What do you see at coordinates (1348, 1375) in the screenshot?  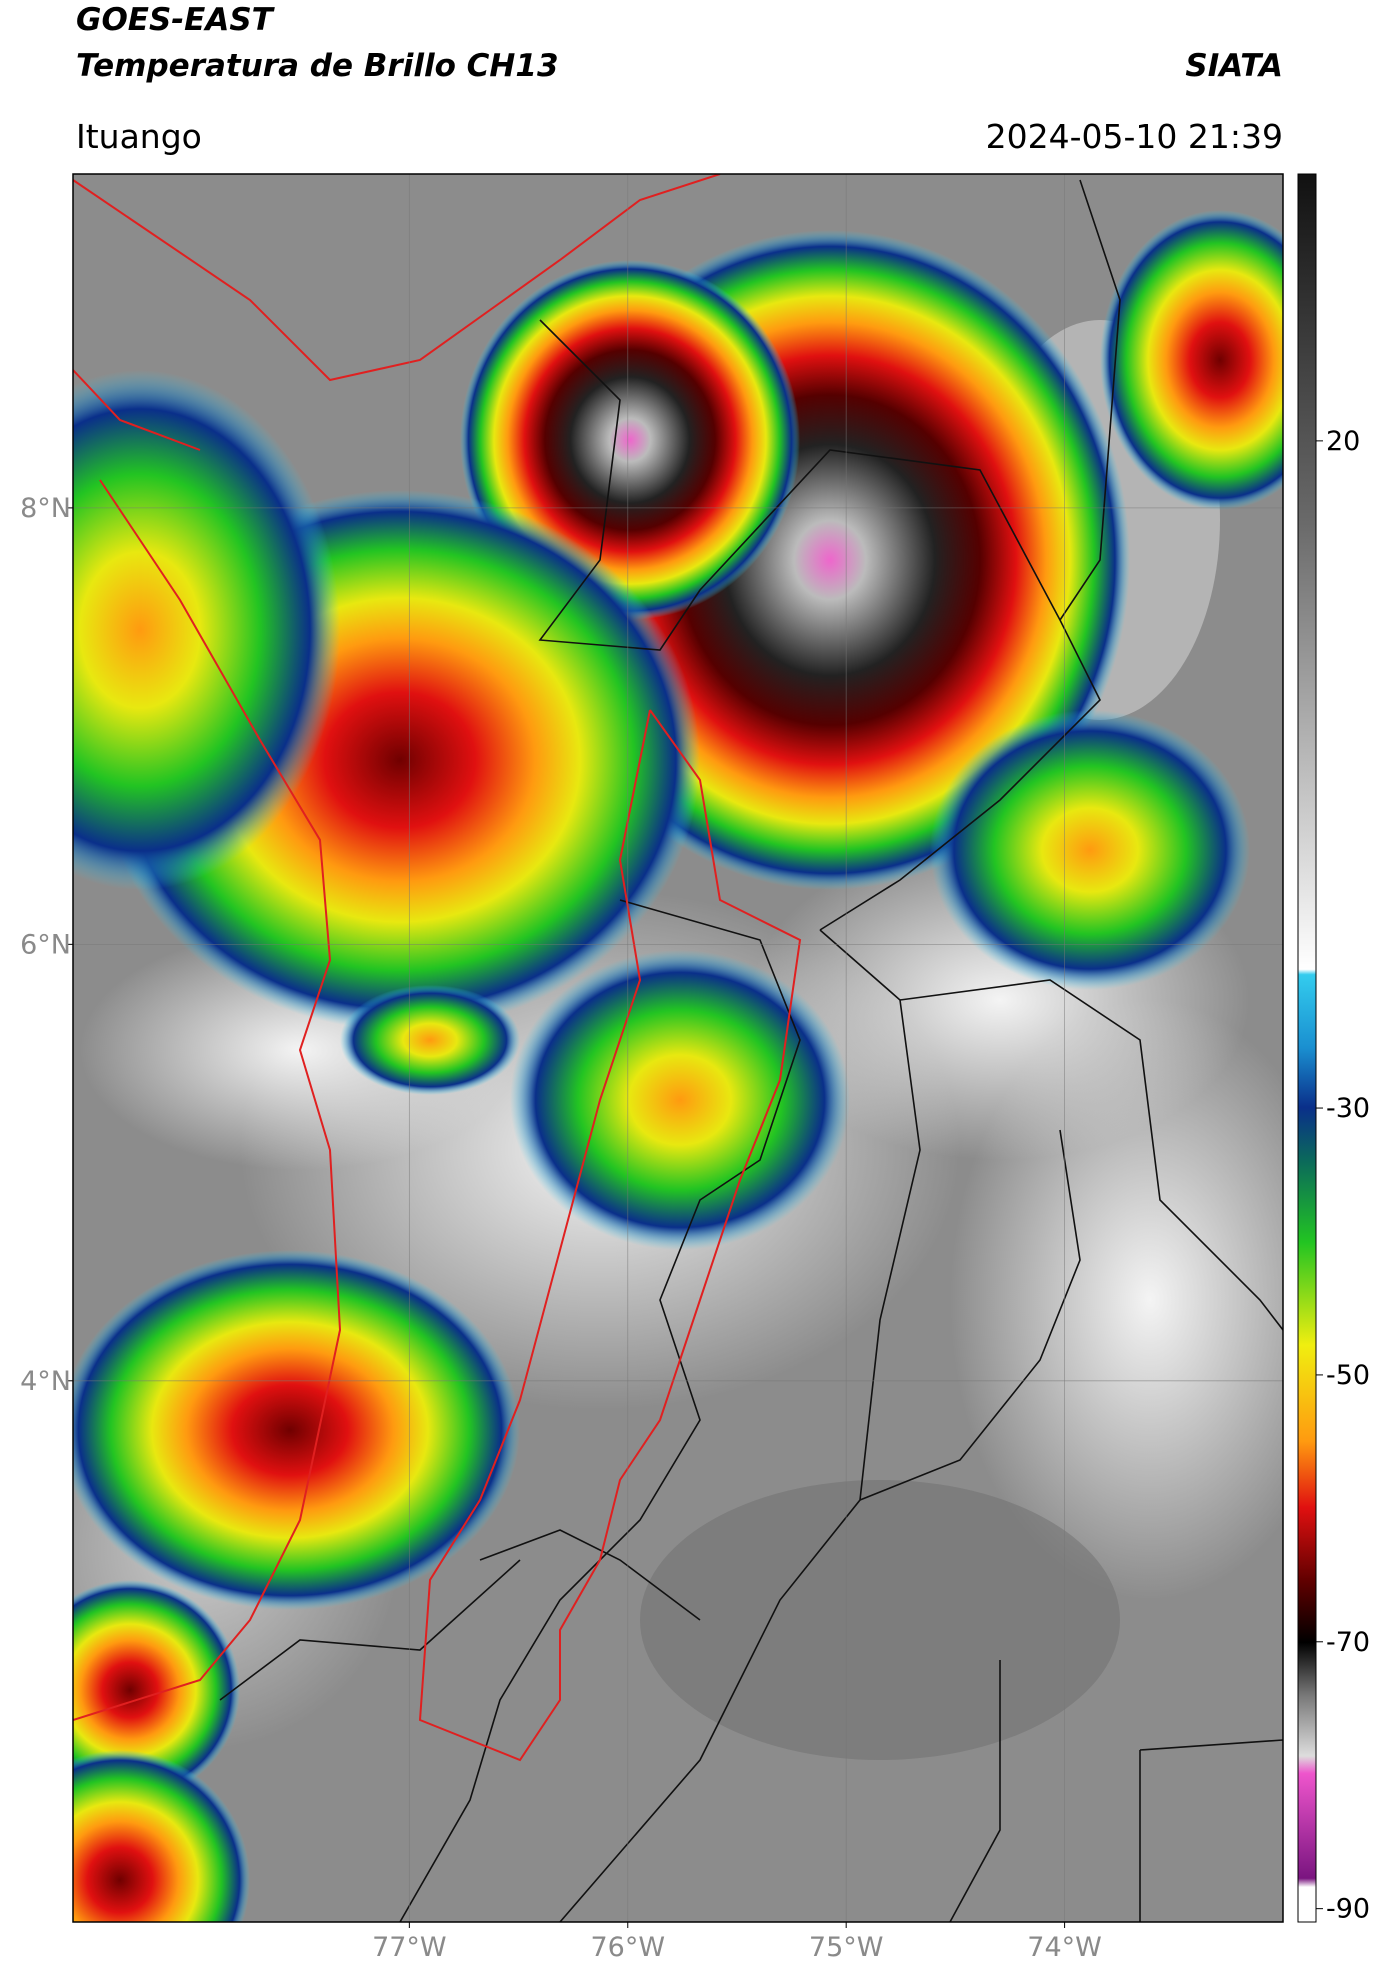 I see `colorbar-tick-label: -50` at bounding box center [1348, 1375].